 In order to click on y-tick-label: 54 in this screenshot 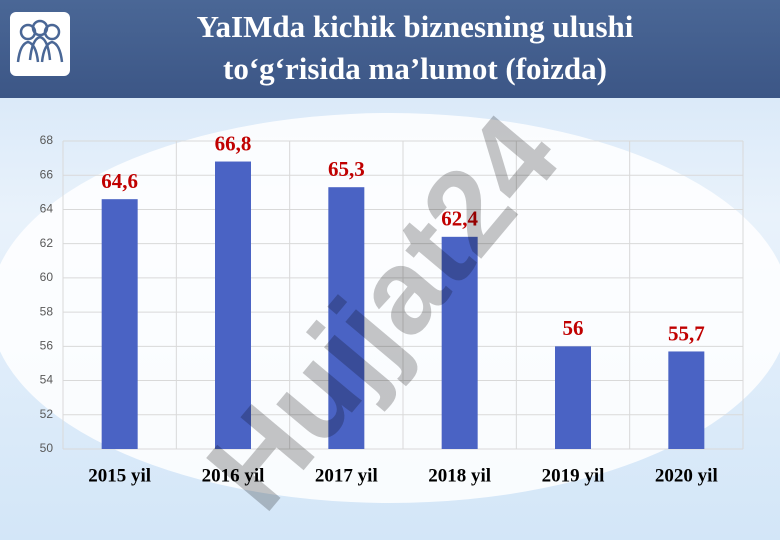, I will do `click(47, 380)`.